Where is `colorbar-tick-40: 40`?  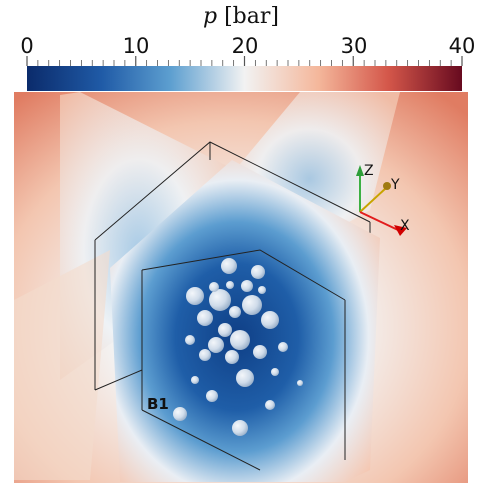 colorbar-tick-40: 40 is located at coordinates (462, 46).